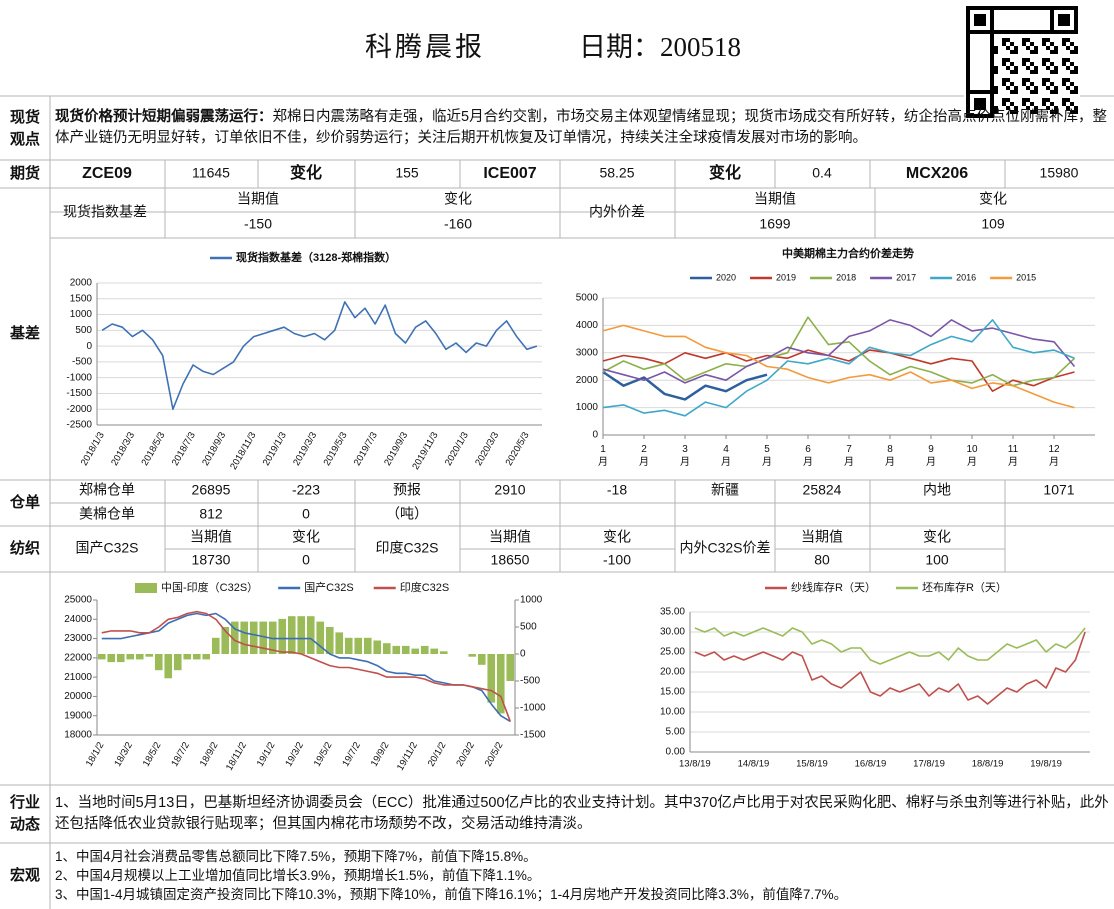  I want to click on y-tick-label: 2000, so click(81, 283).